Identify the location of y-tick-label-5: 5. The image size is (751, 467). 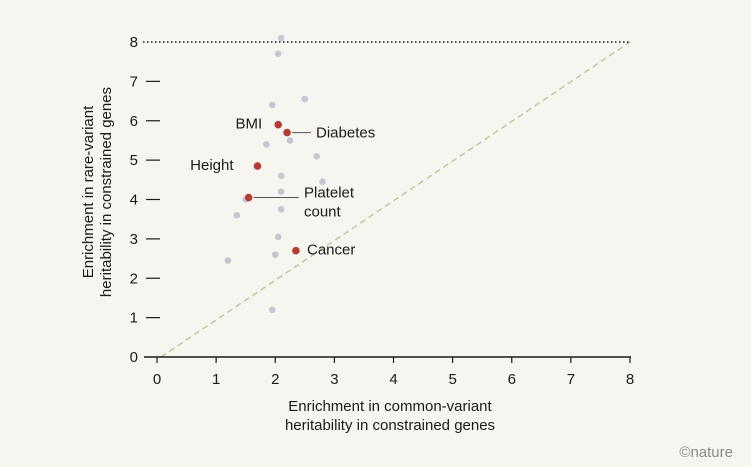
(134, 160).